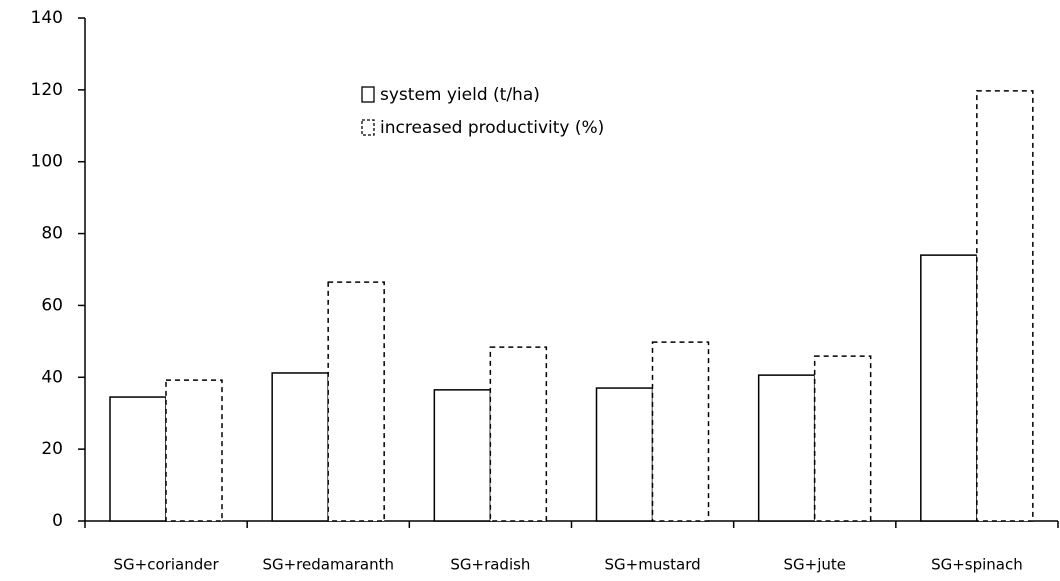 The image size is (1060, 581). Describe the element at coordinates (815, 565) in the screenshot. I see `x-tick-label: SG+jute` at that location.